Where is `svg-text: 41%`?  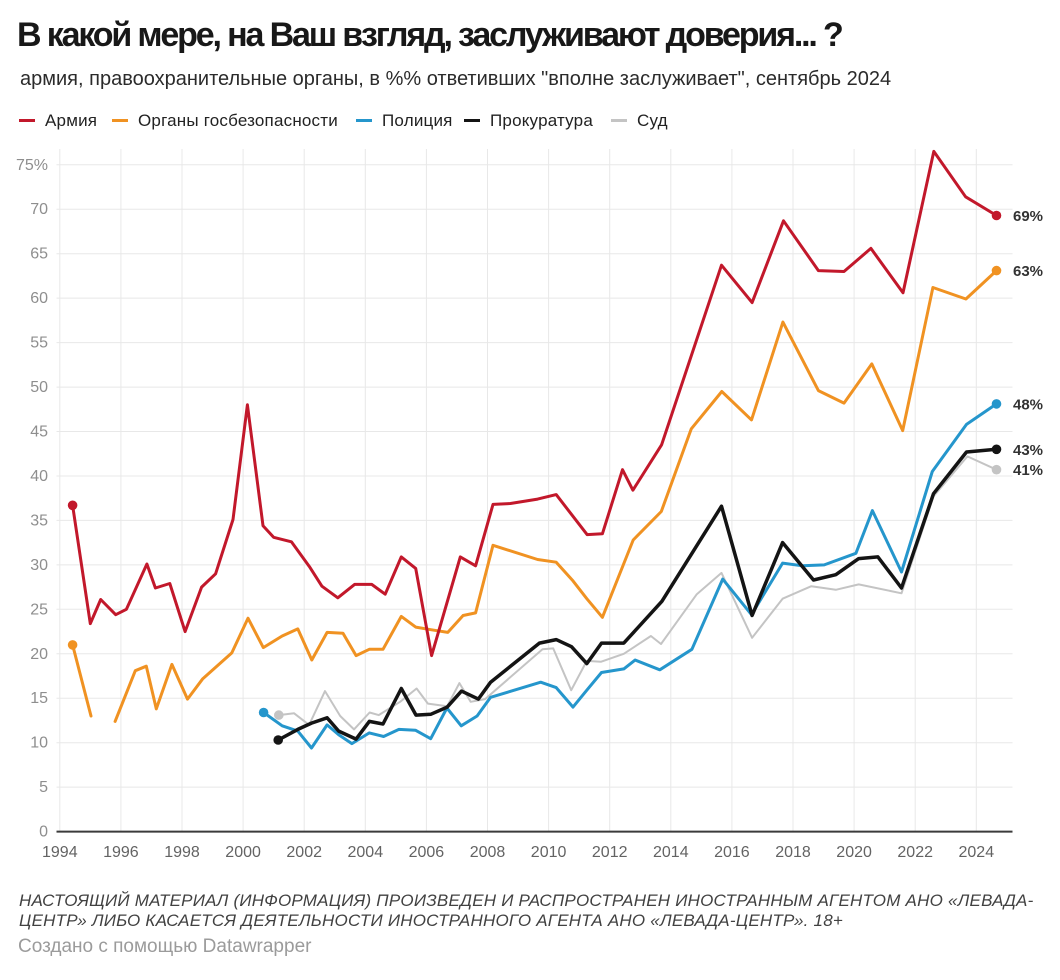 svg-text: 41% is located at coordinates (1028, 470).